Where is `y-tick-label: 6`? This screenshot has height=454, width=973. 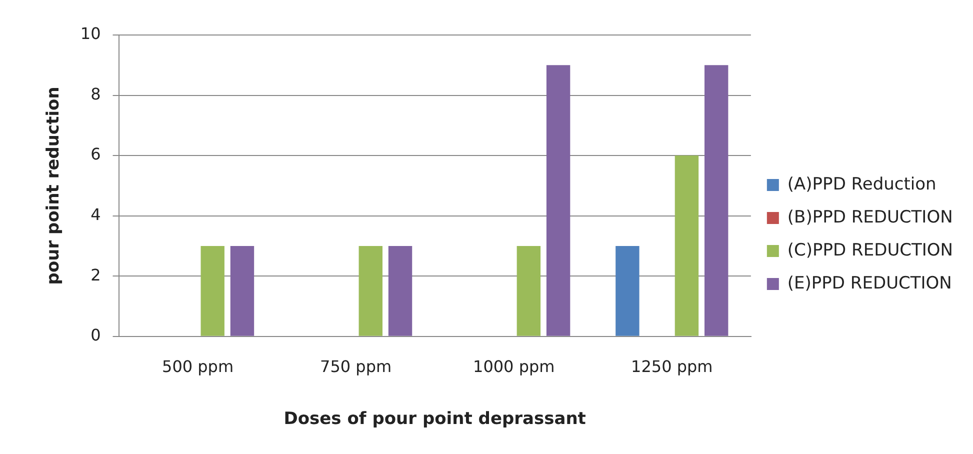 y-tick-label: 6 is located at coordinates (95, 154).